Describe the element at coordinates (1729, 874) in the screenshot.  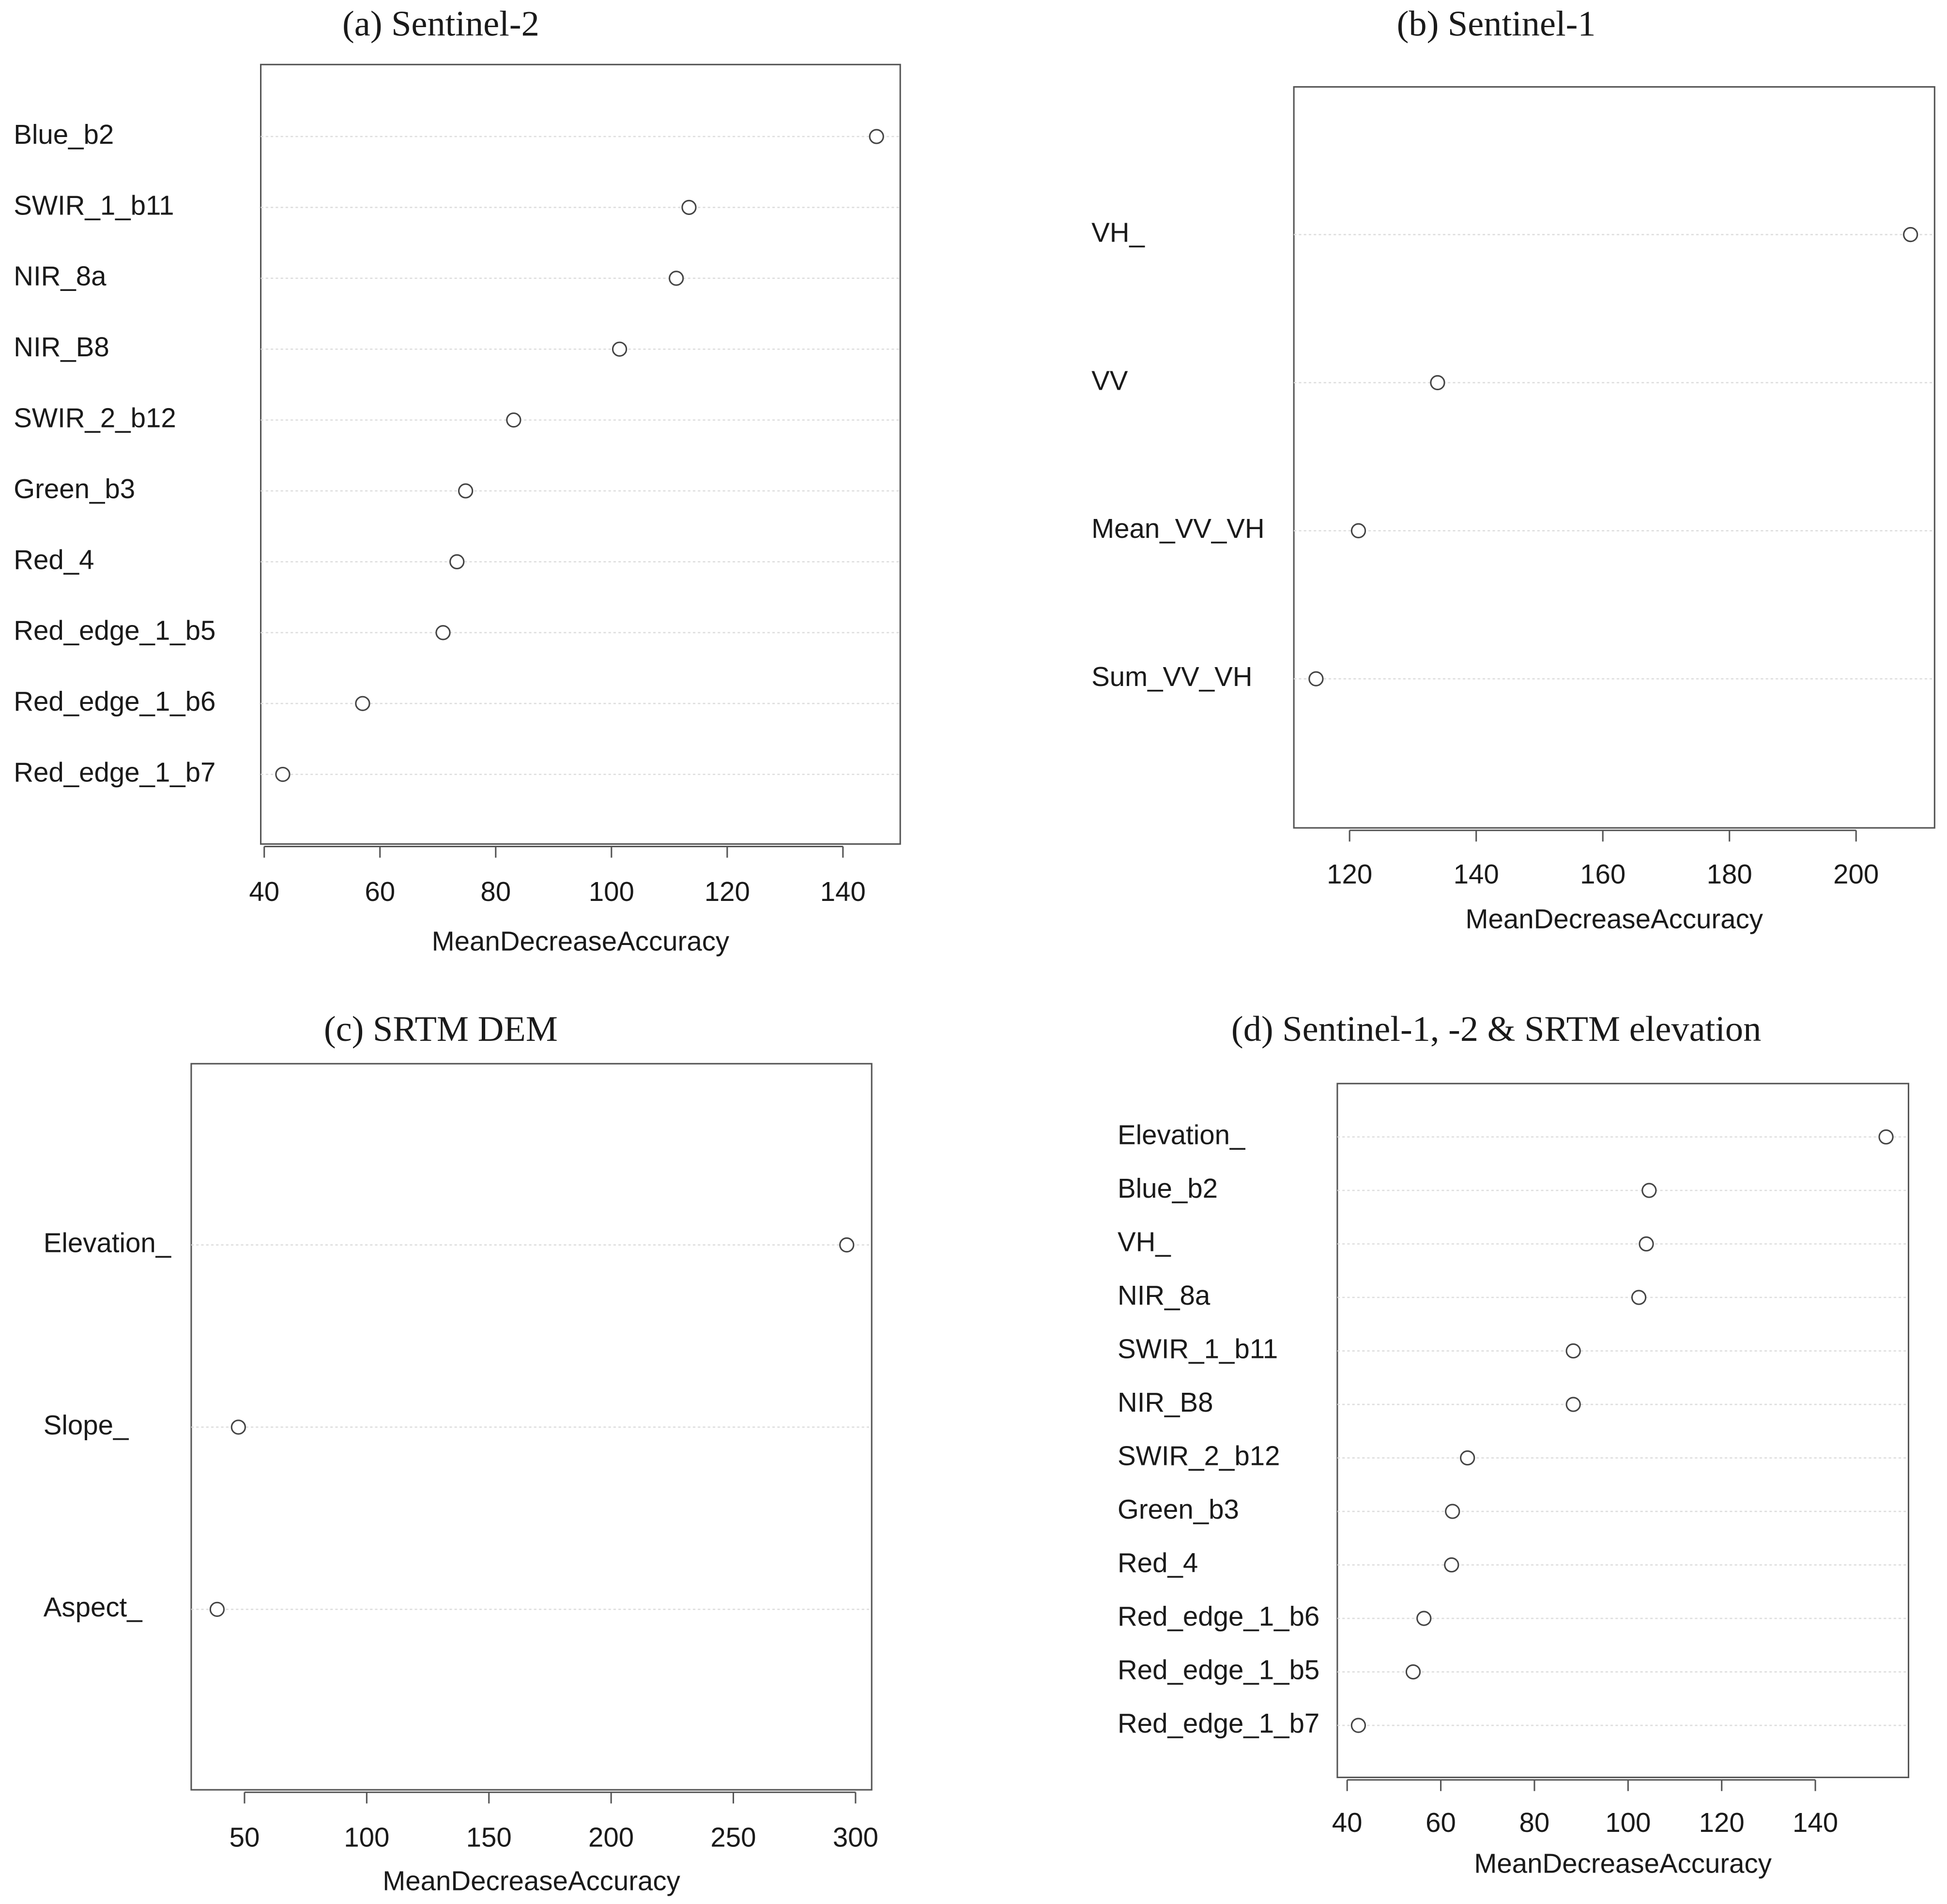
I see `x-tick-label: 180` at that location.